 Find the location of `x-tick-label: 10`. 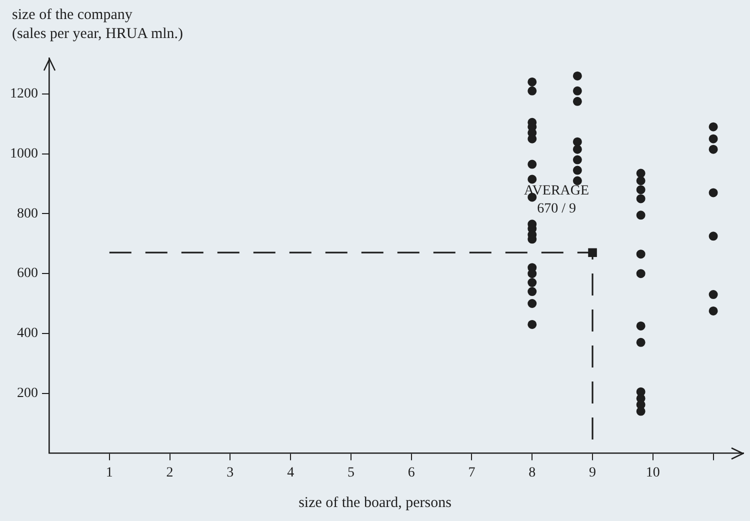

x-tick-label: 10 is located at coordinates (653, 472).